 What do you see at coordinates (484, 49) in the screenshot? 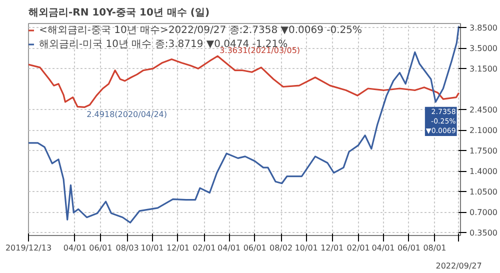
I see `y-tick-label: 3.5000` at bounding box center [484, 49].